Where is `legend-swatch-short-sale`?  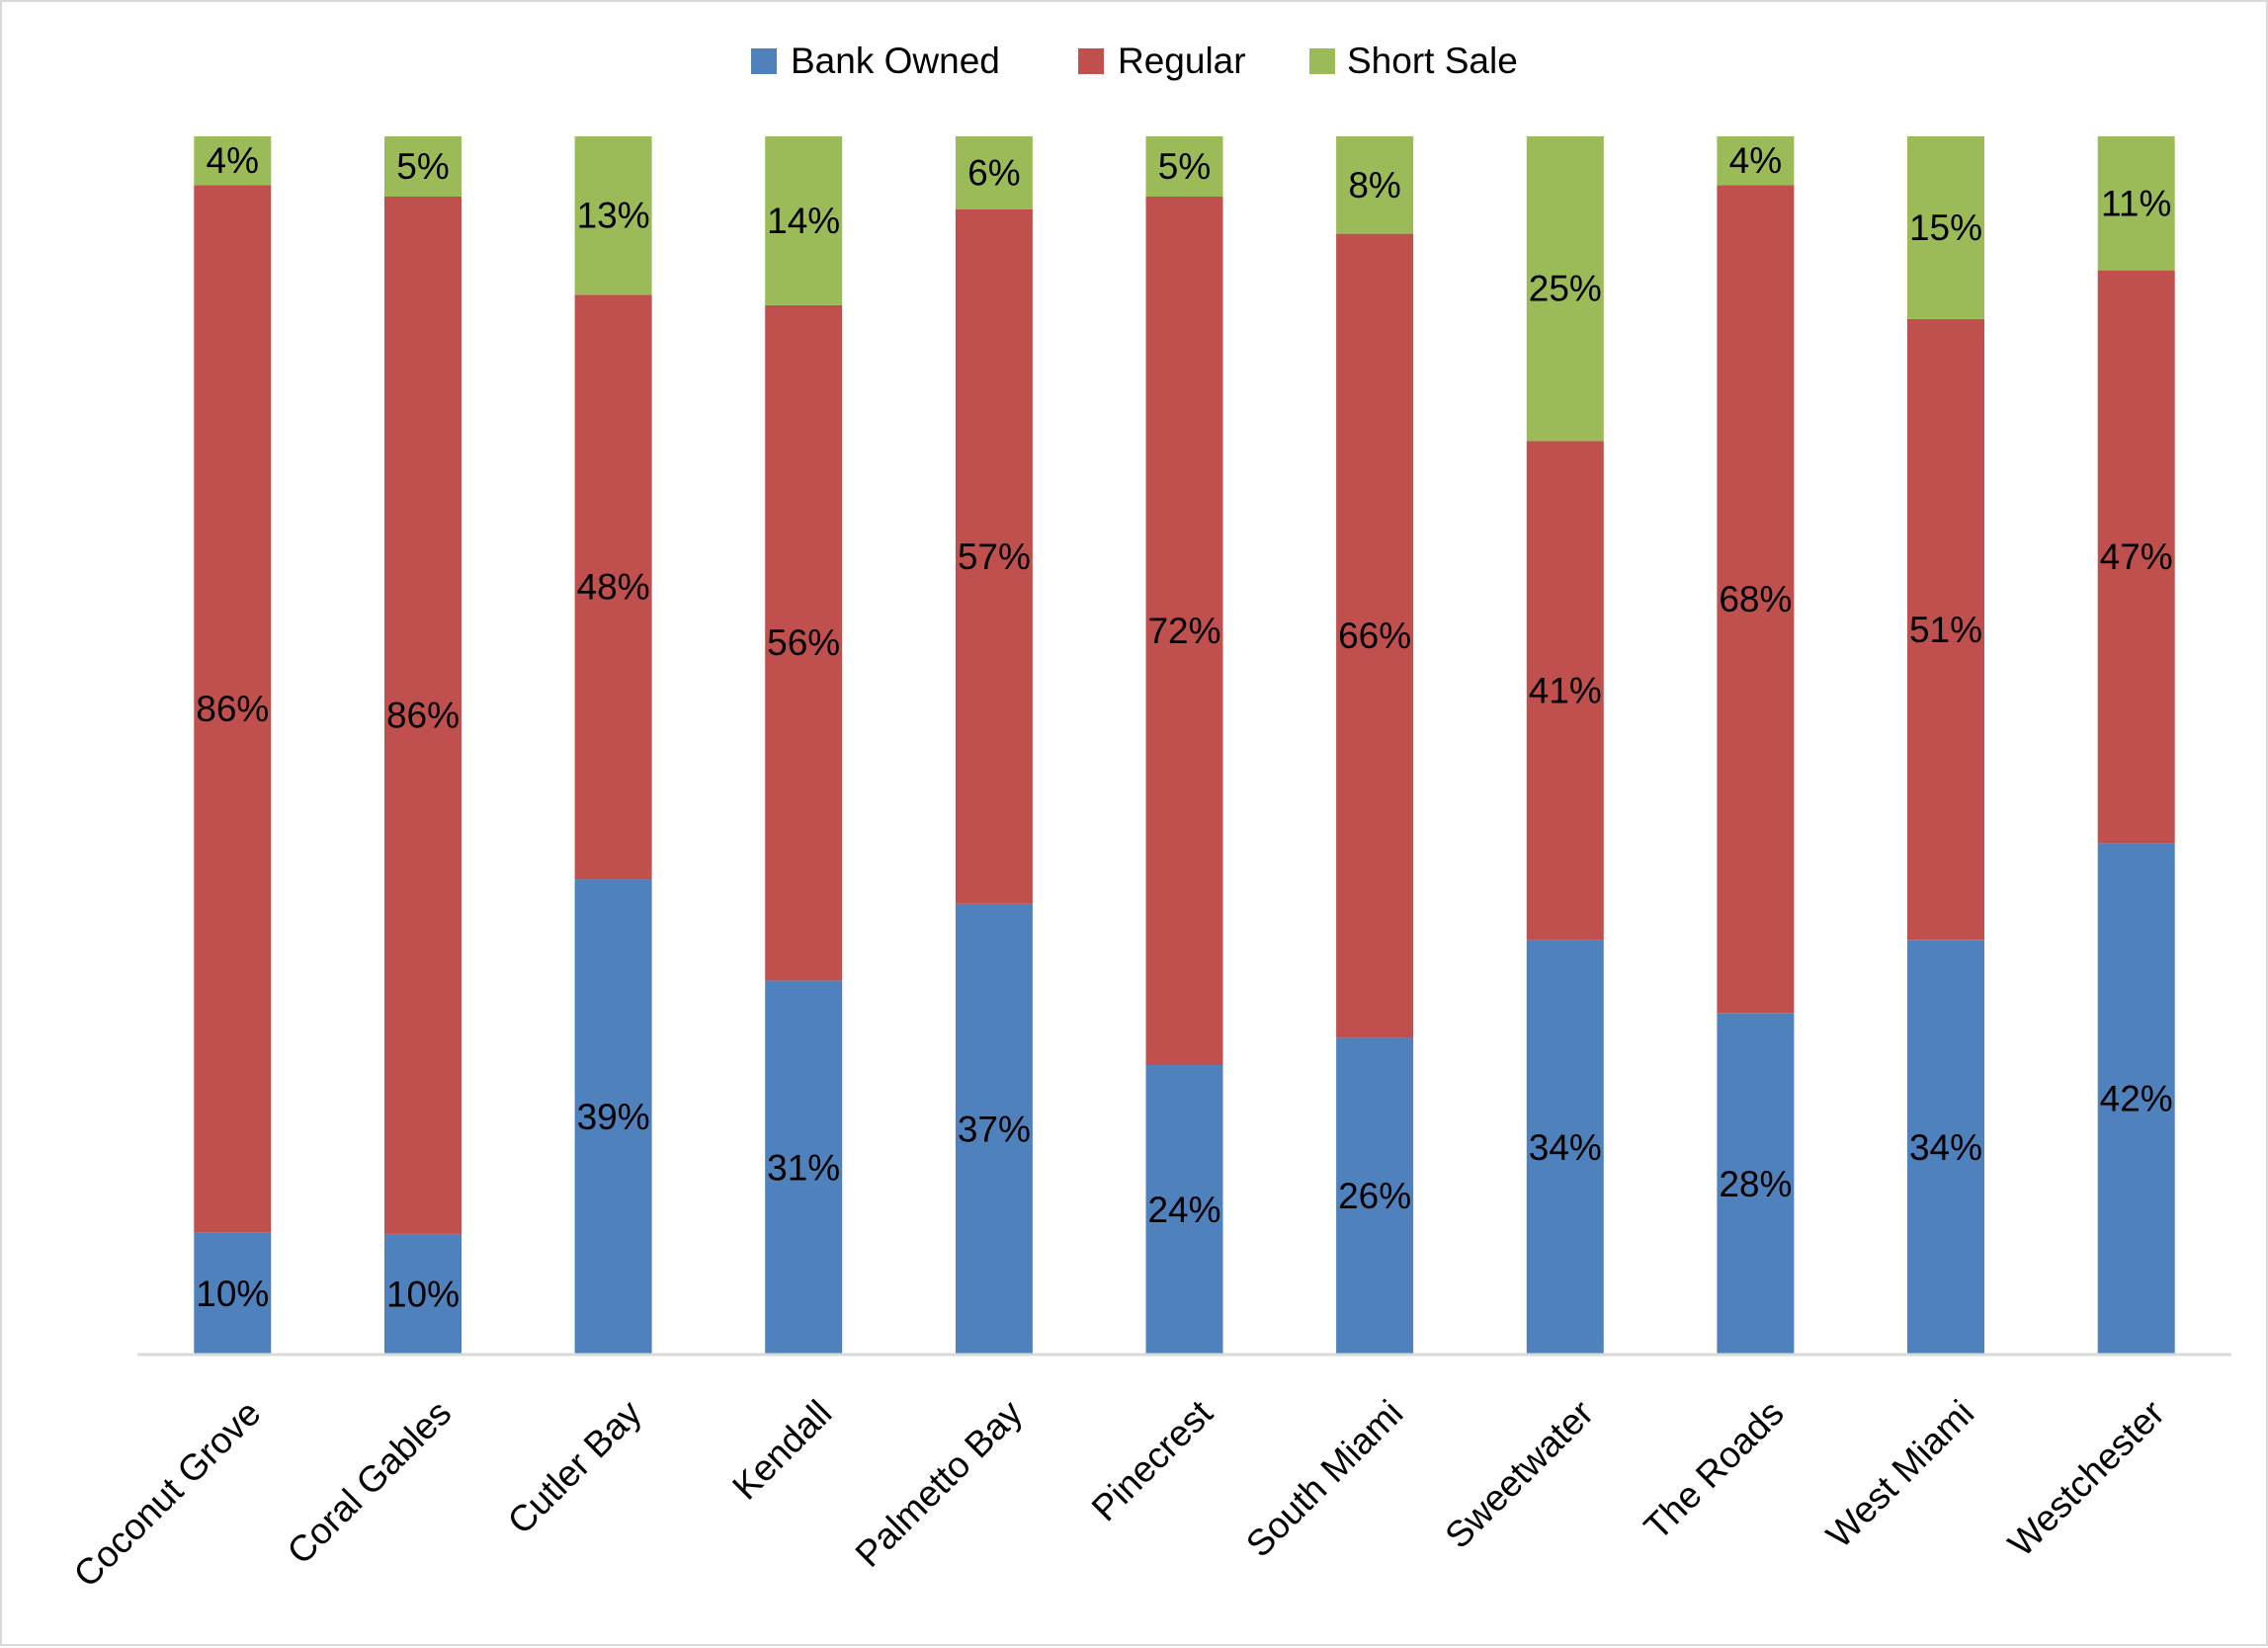
legend-swatch-short-sale is located at coordinates (1322, 61).